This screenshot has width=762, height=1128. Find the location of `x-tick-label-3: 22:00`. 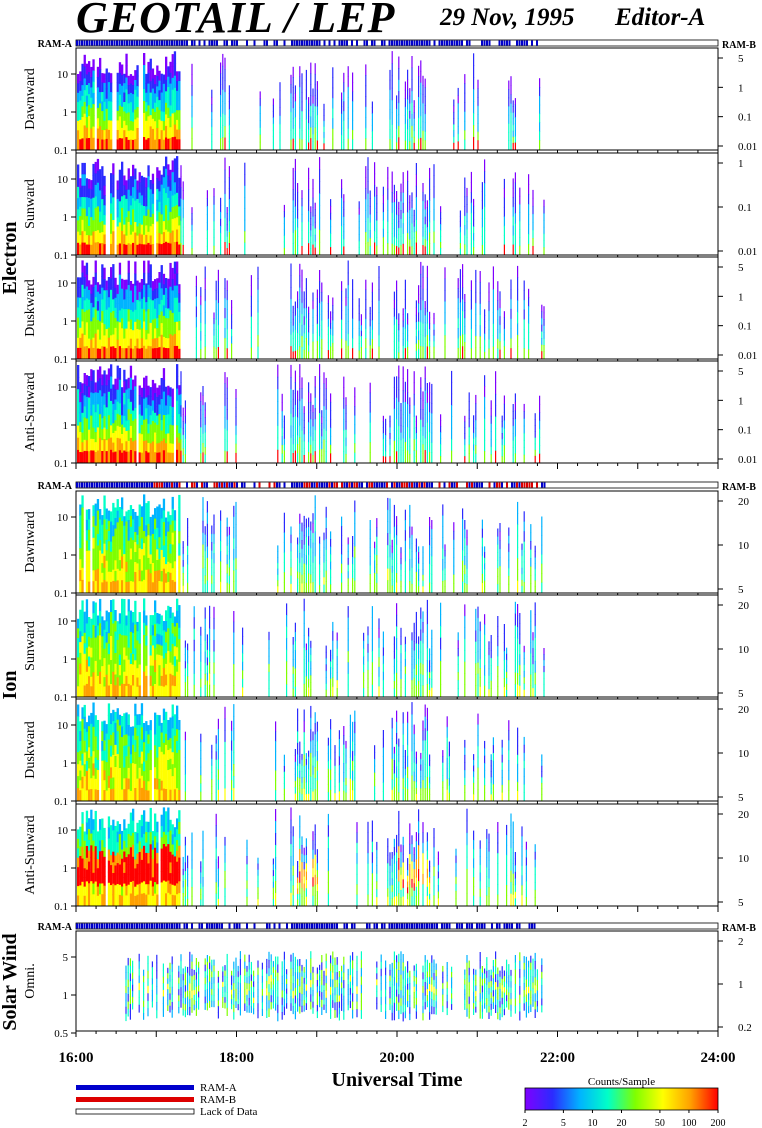

x-tick-label-3: 22:00 is located at coordinates (557, 1058).